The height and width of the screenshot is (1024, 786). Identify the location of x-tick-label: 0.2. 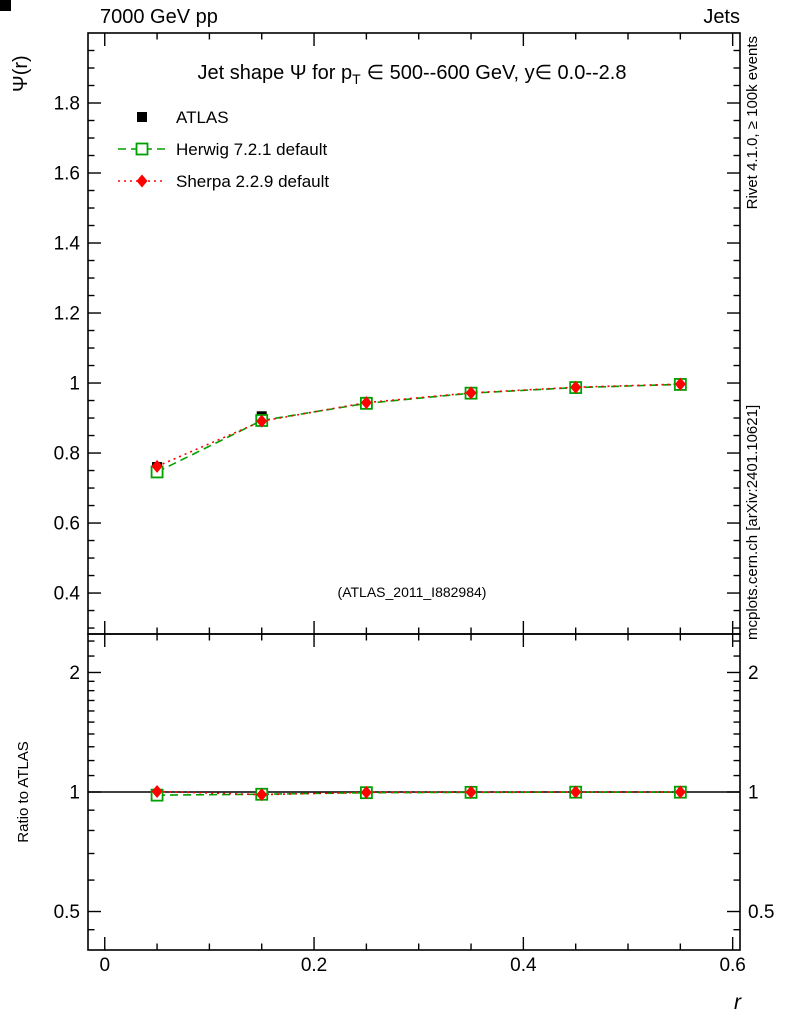
(314, 965).